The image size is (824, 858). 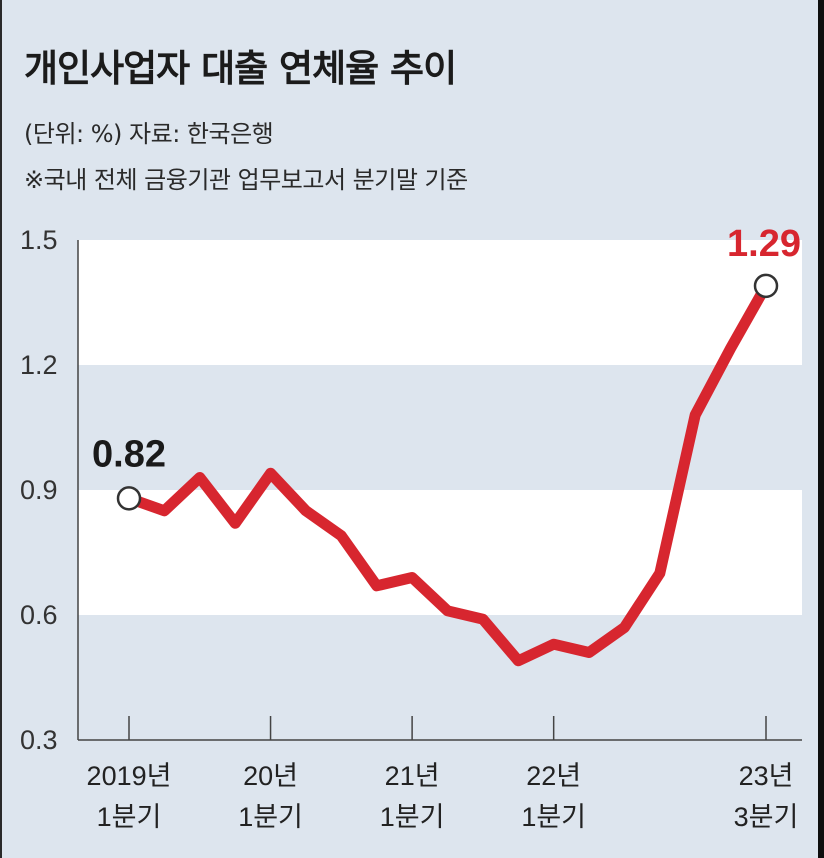 What do you see at coordinates (149, 134) in the screenshot?
I see `unit-source-line: (단위: %) 자료: 한국은행` at bounding box center [149, 134].